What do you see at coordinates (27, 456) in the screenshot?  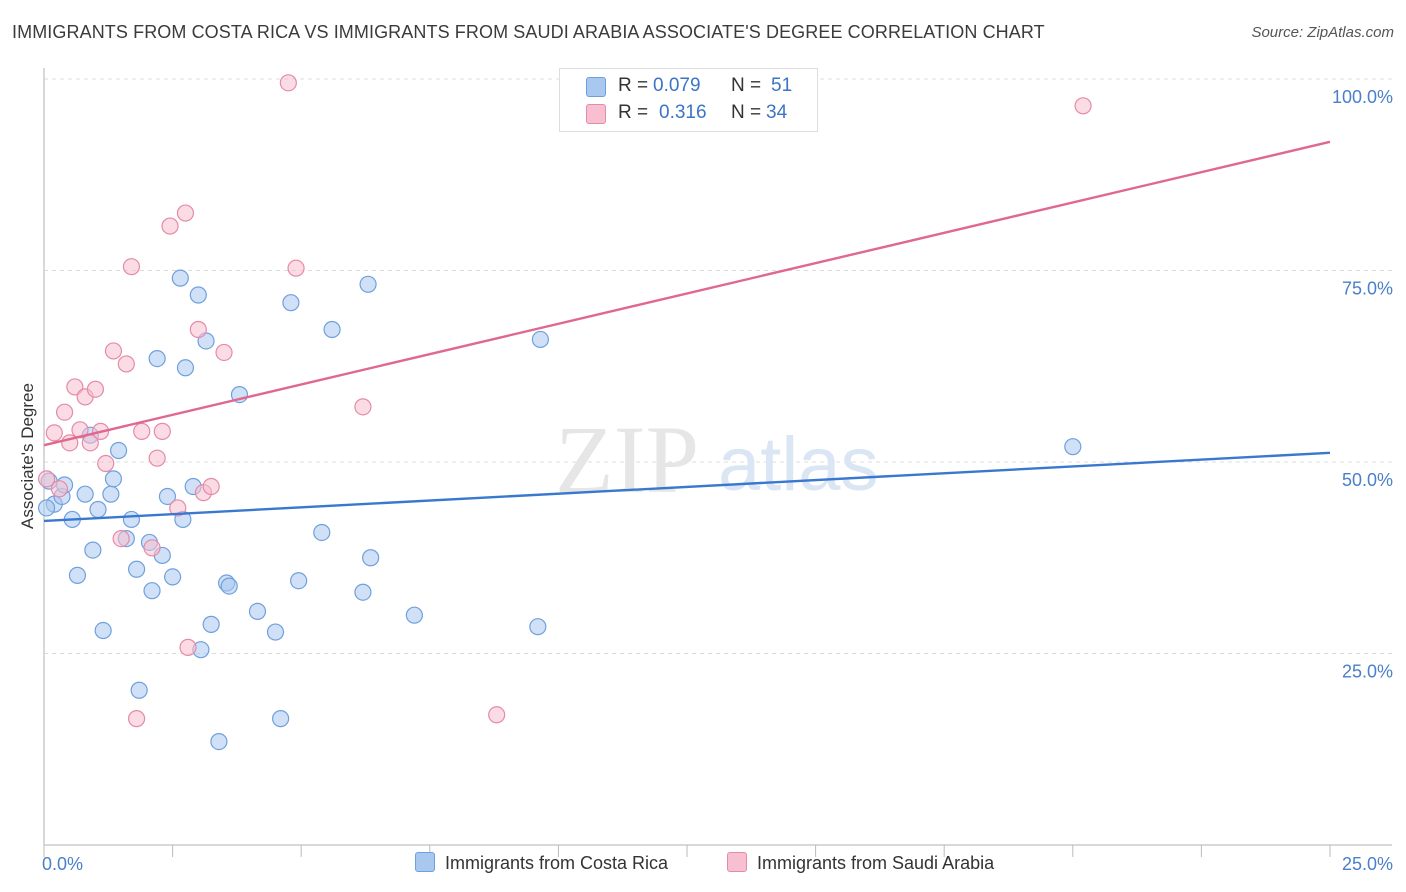 I see `y-axis-label: Associate's Degree` at bounding box center [27, 456].